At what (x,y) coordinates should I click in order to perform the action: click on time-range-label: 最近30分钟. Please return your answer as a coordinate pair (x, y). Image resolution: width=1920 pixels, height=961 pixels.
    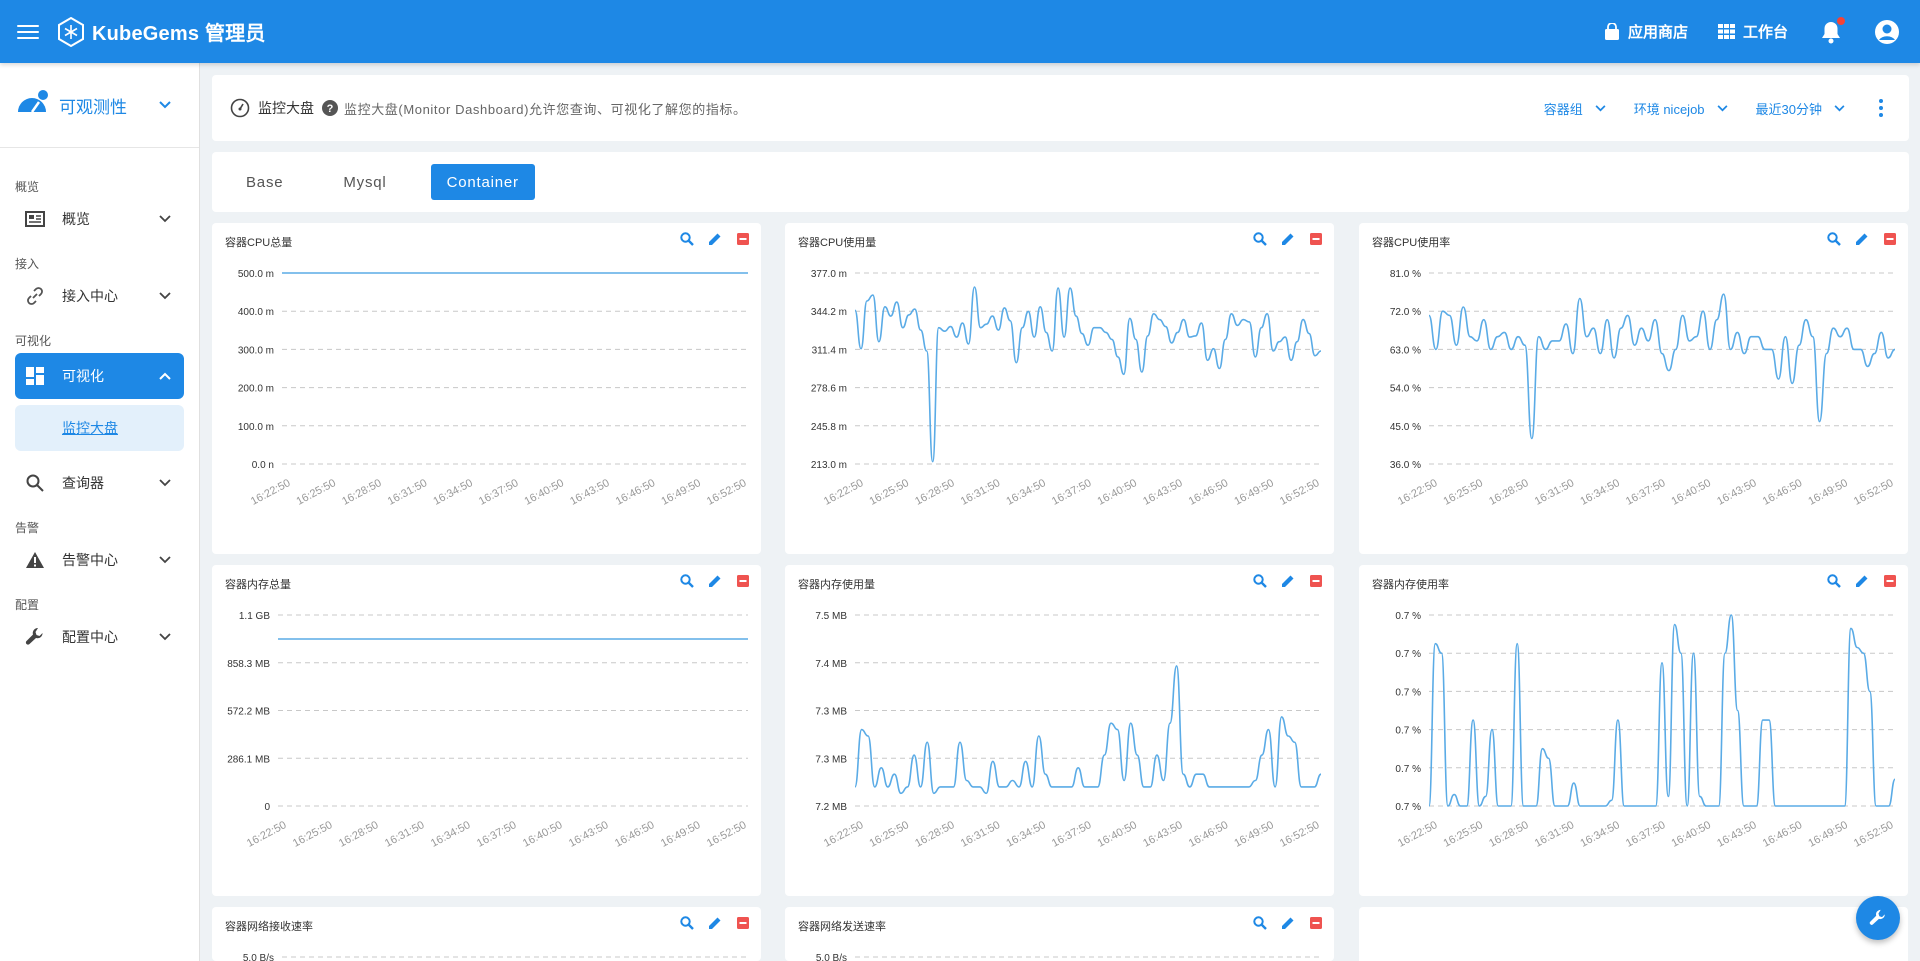
    Looking at the image, I should click on (1788, 109).